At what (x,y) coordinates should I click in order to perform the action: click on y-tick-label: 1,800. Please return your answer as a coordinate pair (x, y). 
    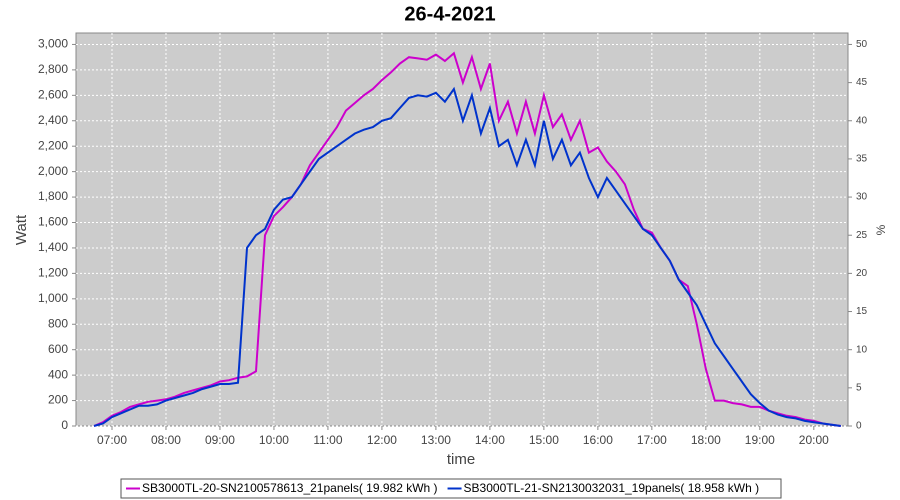
    Looking at the image, I should click on (53, 196).